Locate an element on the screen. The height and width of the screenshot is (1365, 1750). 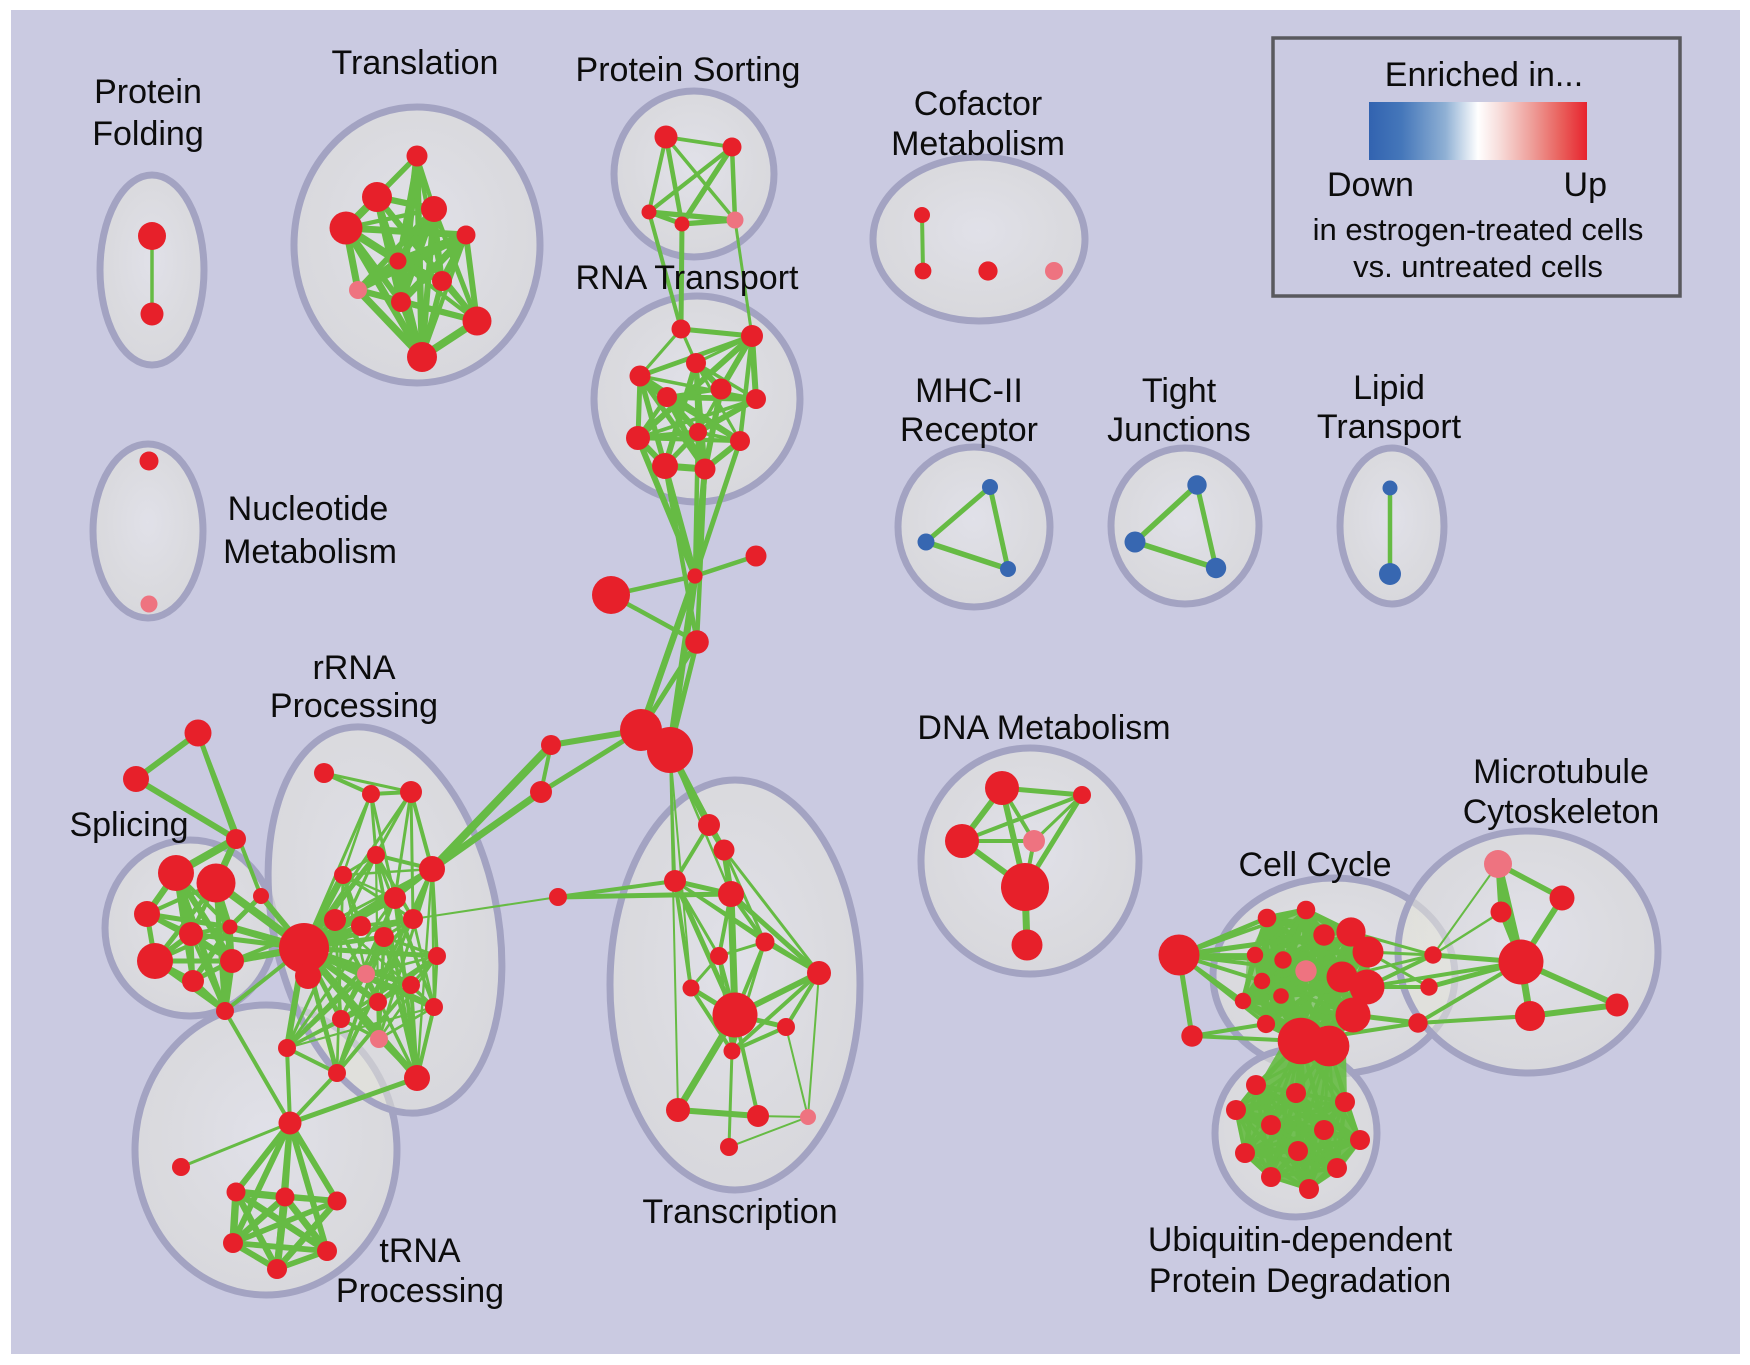
svg-text: RNA Transport is located at coordinates (688, 278).